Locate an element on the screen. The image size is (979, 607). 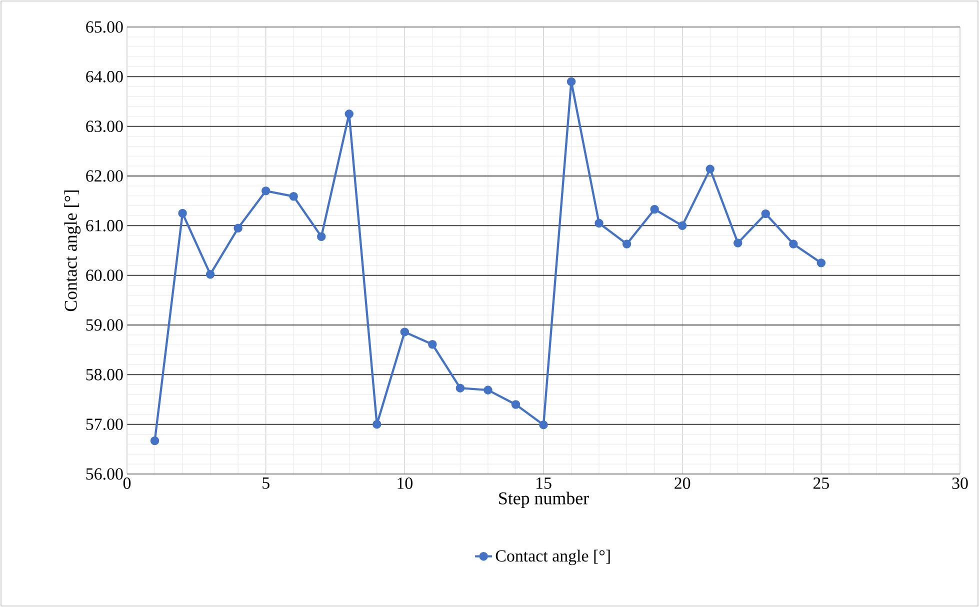
y-tick-label: 60.00 is located at coordinates (104, 276).